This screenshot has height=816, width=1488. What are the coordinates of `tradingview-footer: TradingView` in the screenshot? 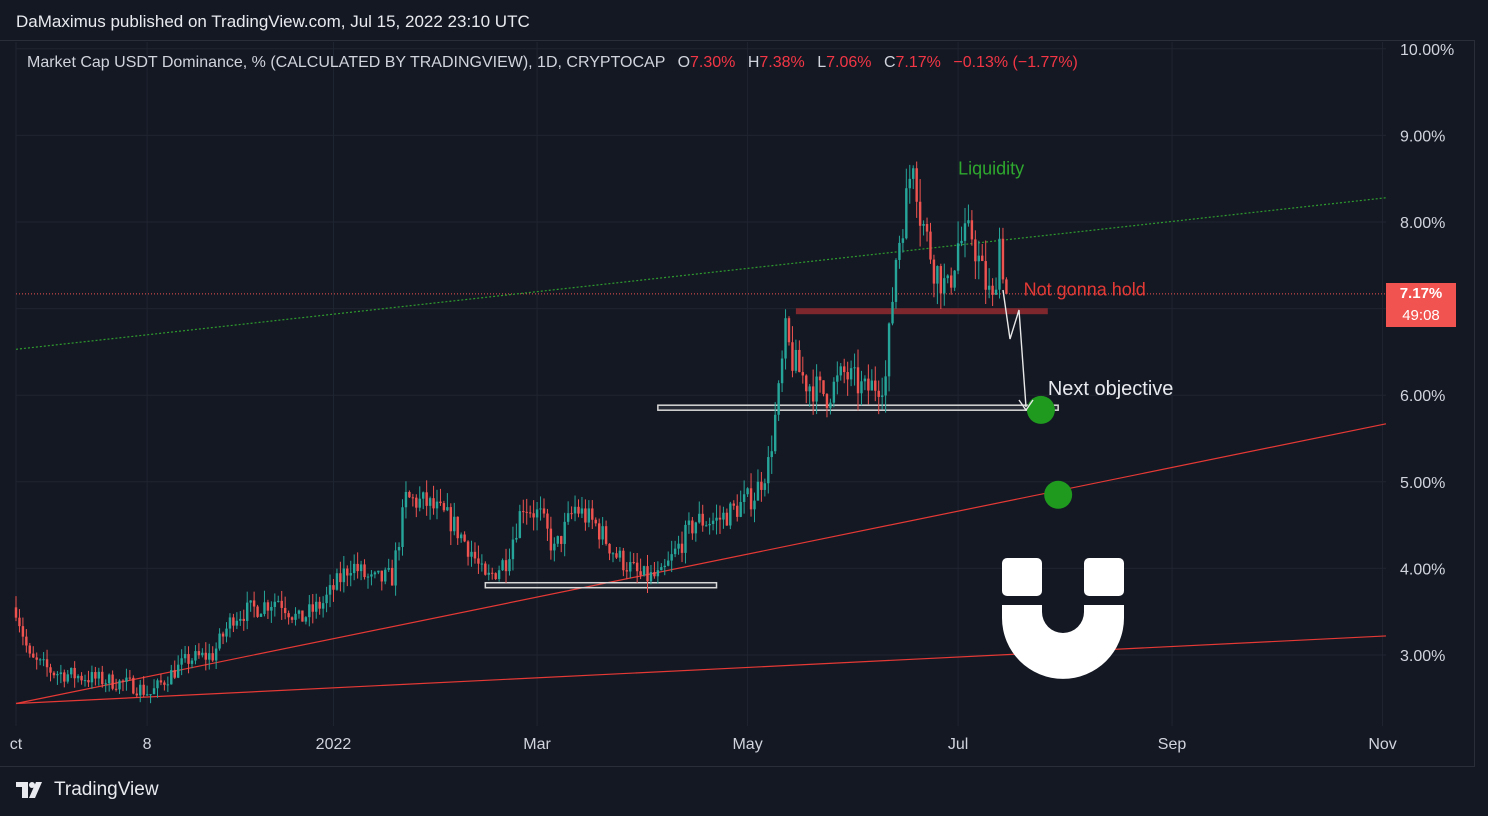 It's located at (87, 790).